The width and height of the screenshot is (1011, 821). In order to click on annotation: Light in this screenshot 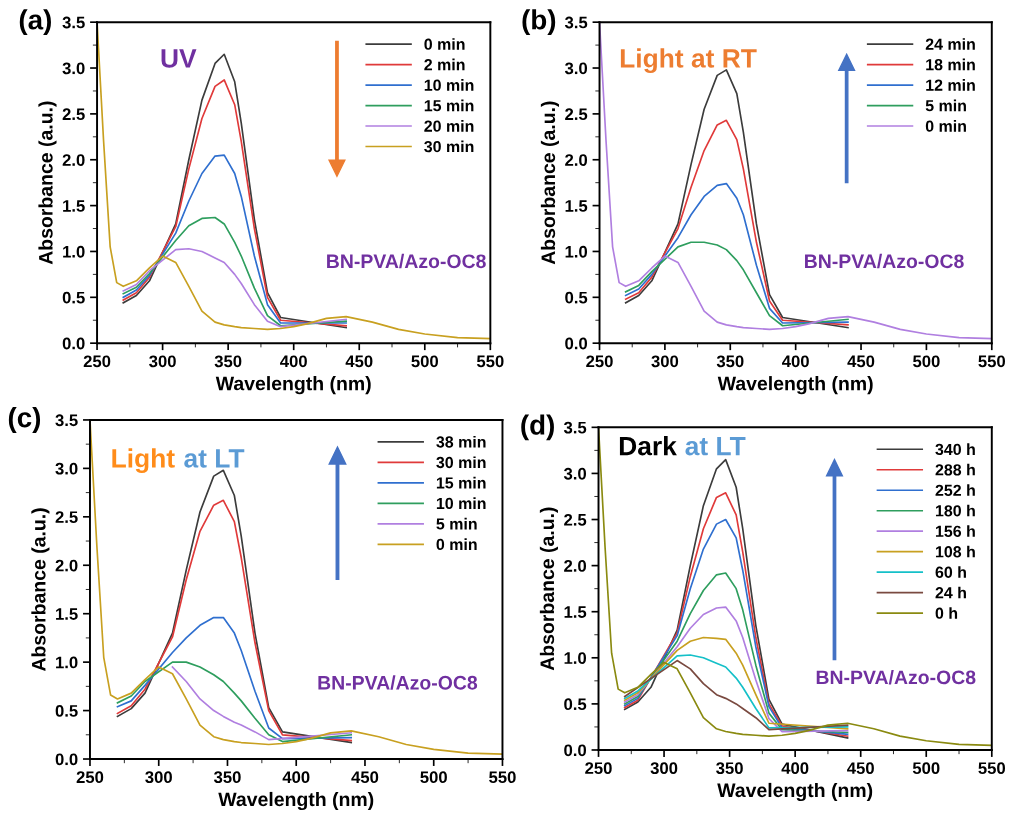, I will do `click(143, 460)`.